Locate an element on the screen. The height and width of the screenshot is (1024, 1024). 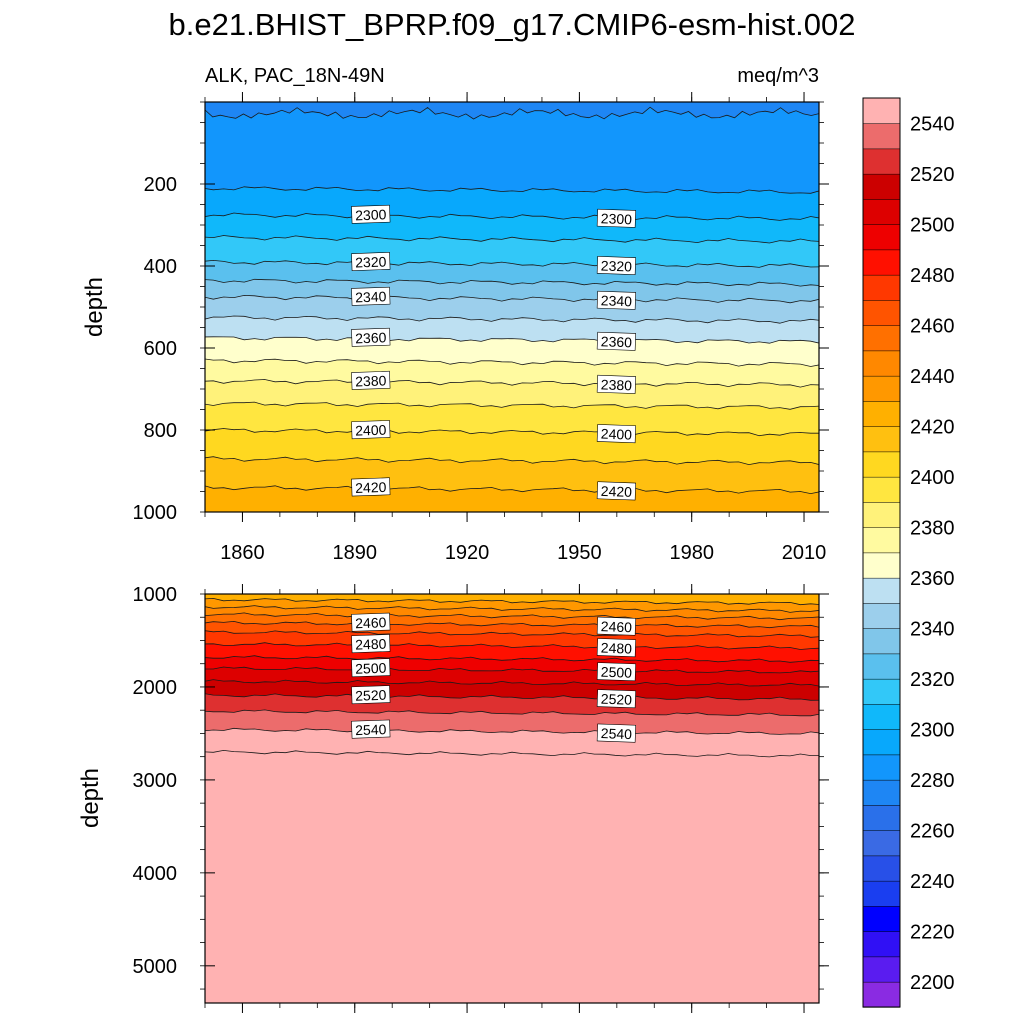
upper-x-tick-label: 1980 is located at coordinates (691, 553).